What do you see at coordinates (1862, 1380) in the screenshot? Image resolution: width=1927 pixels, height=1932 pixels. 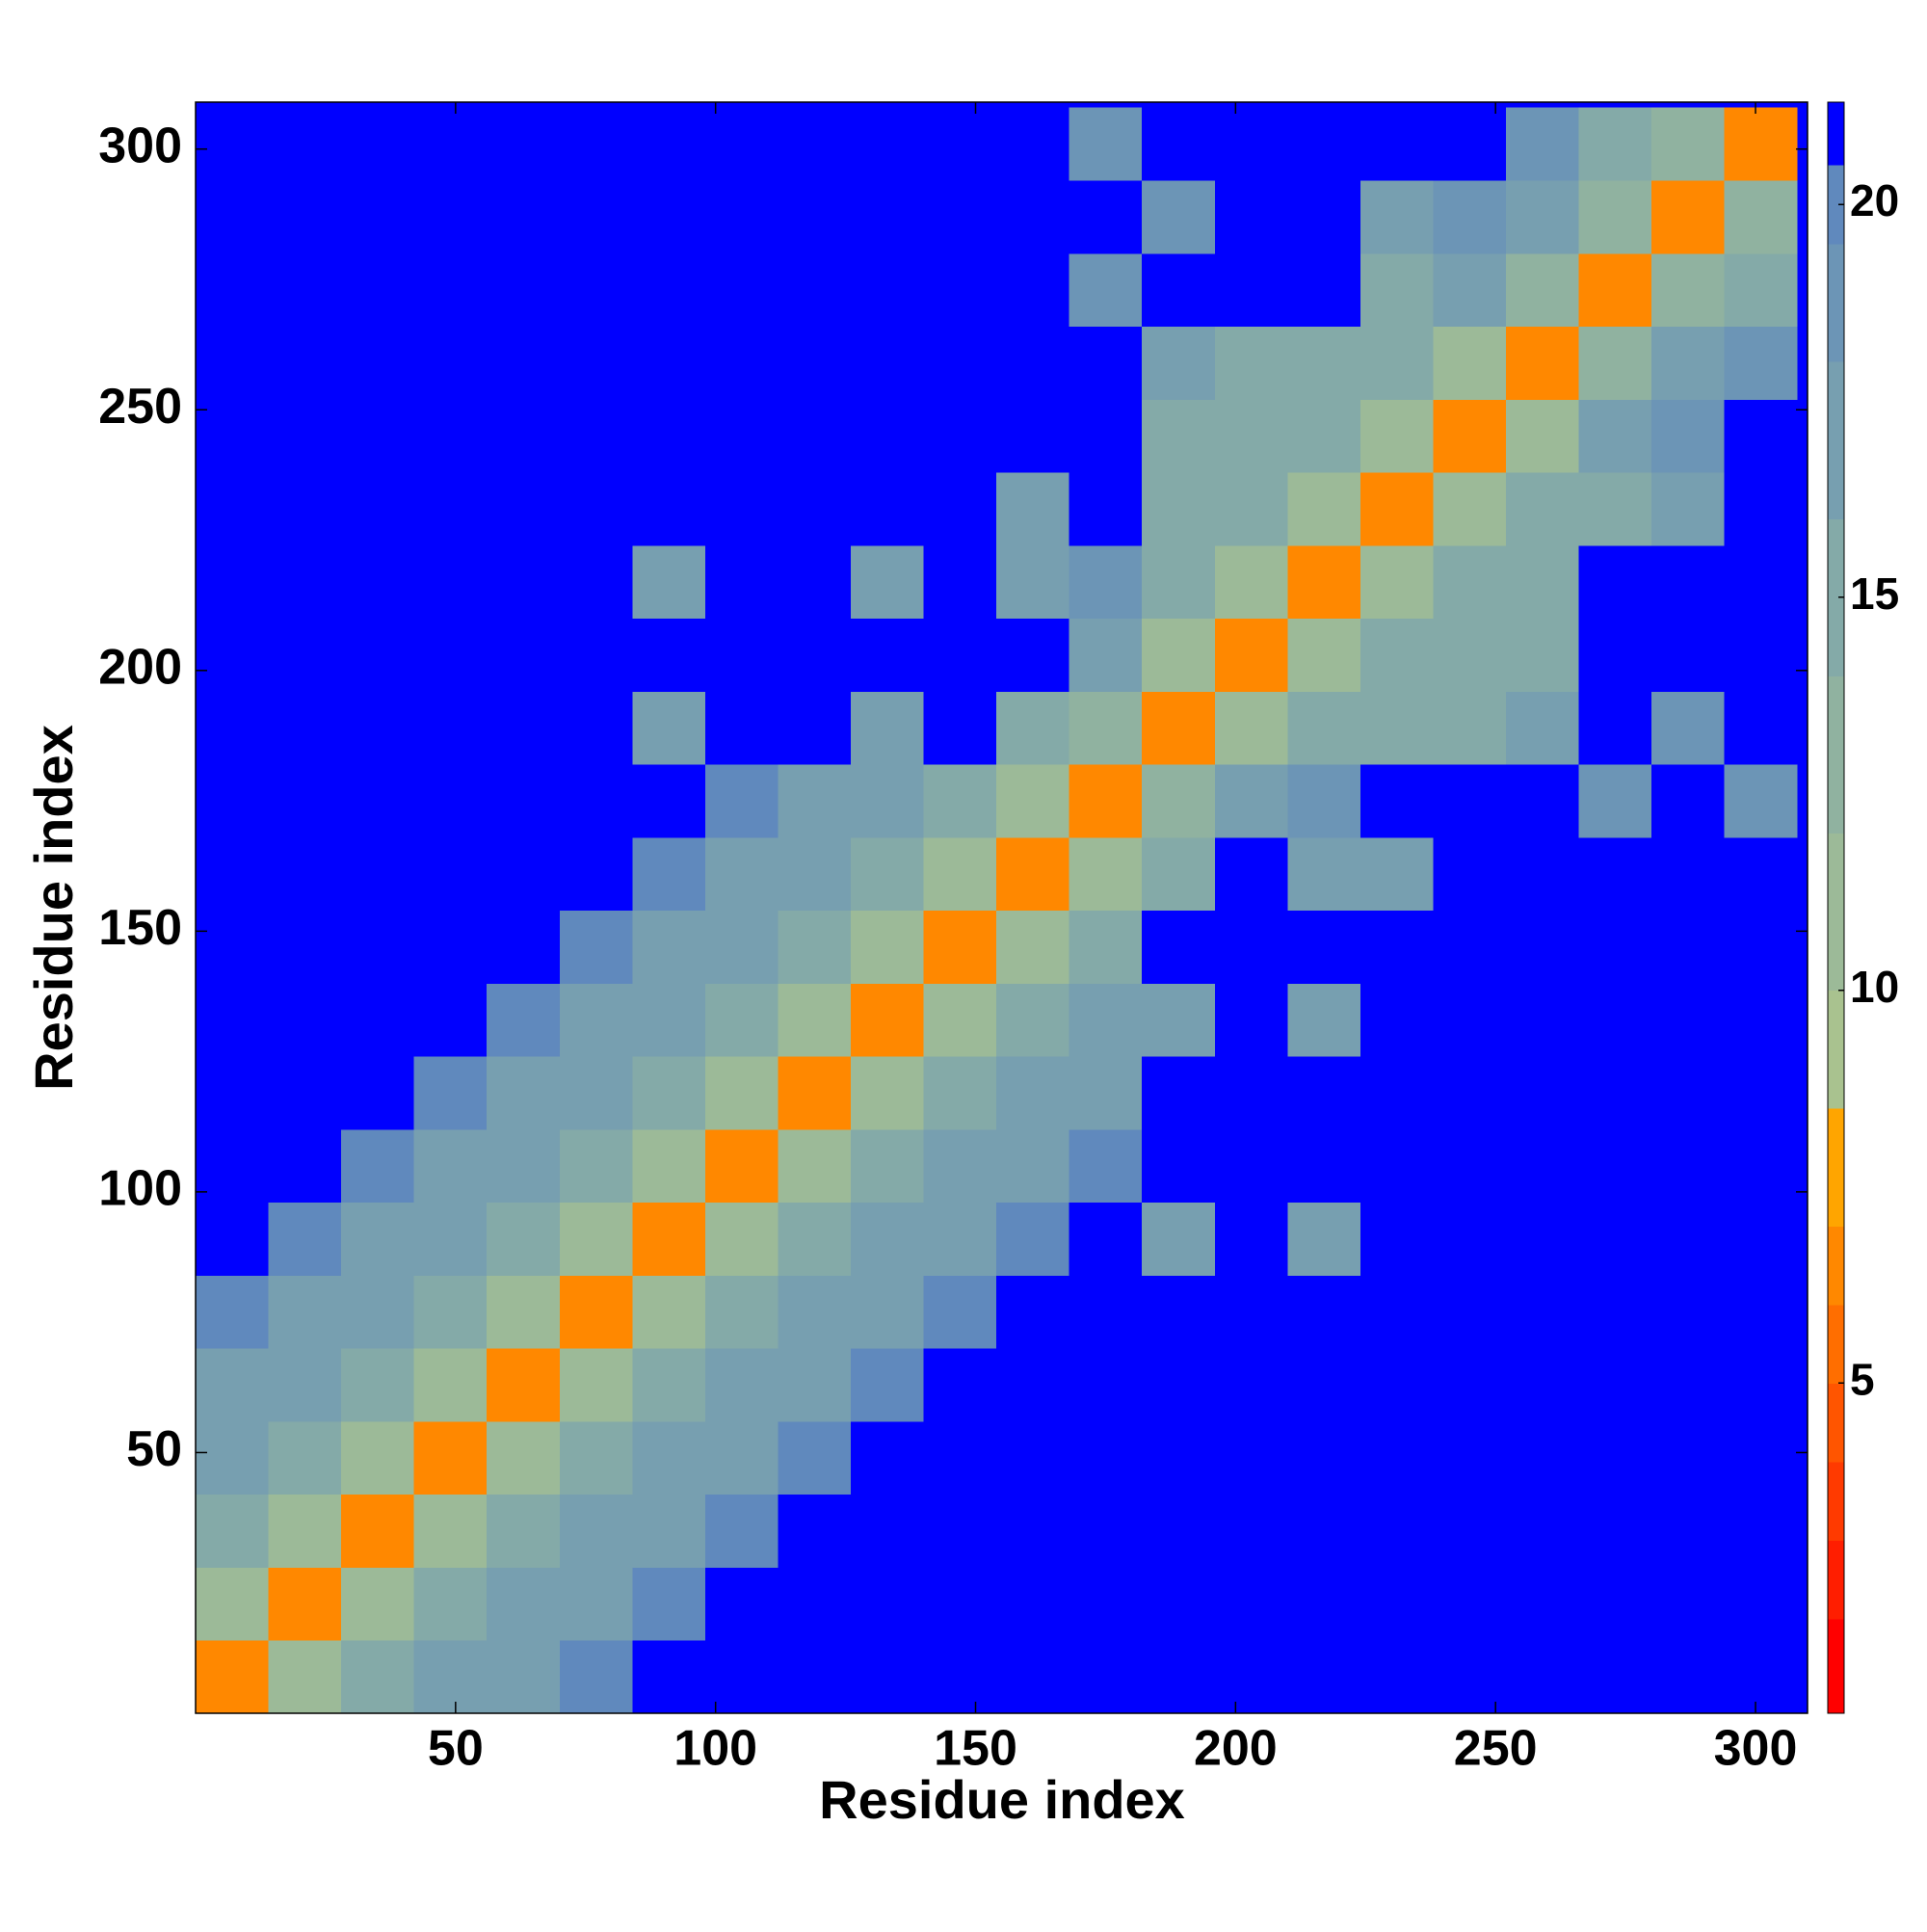 I see `colorbar-tick-label: 5` at bounding box center [1862, 1380].